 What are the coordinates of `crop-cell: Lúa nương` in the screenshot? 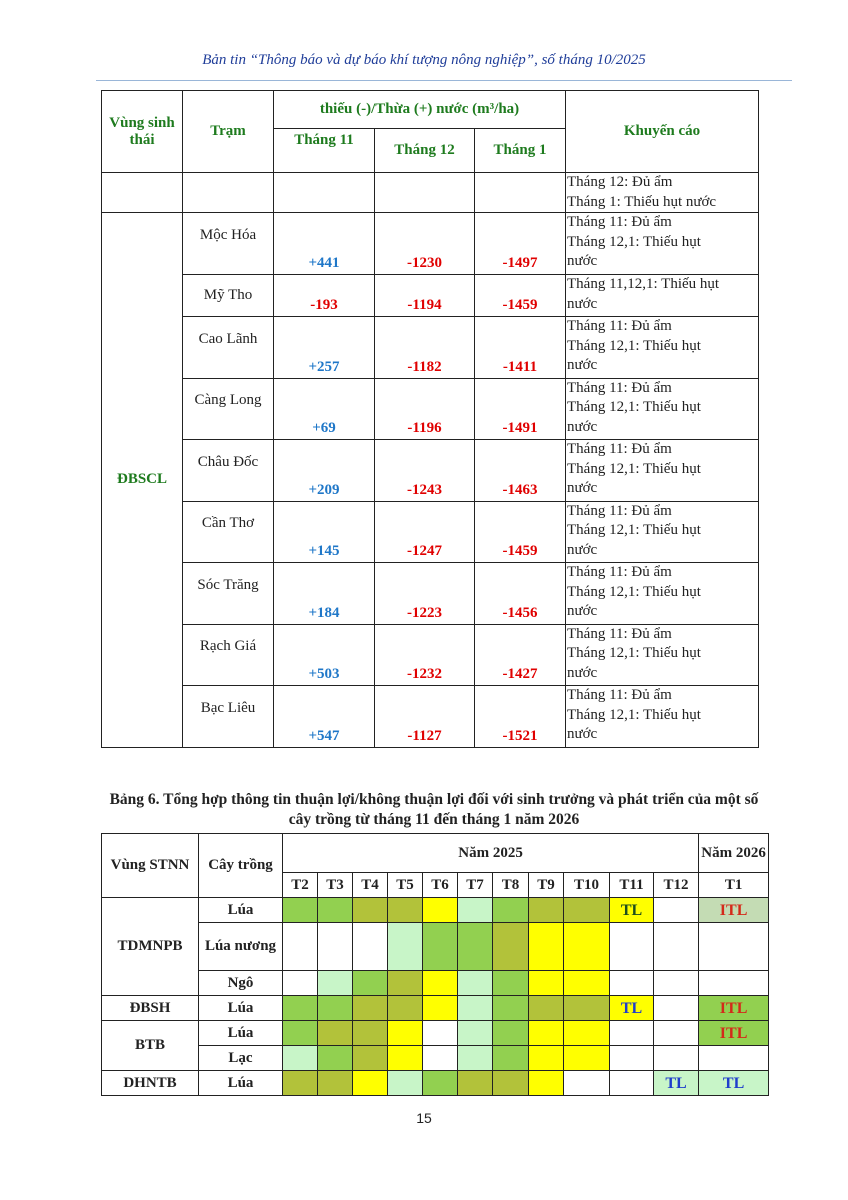 It's located at (240, 946).